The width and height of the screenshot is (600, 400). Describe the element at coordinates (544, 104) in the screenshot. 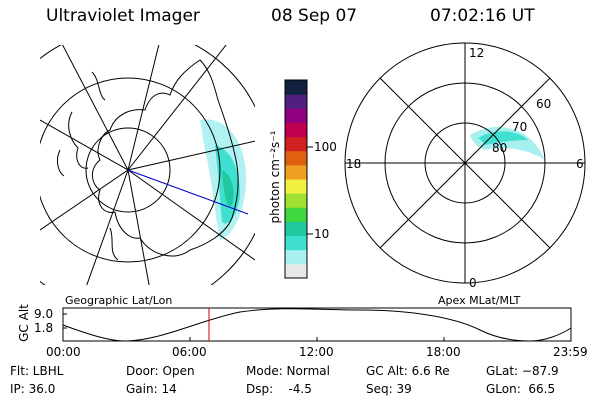

I see `lat-label-60: 60` at that location.